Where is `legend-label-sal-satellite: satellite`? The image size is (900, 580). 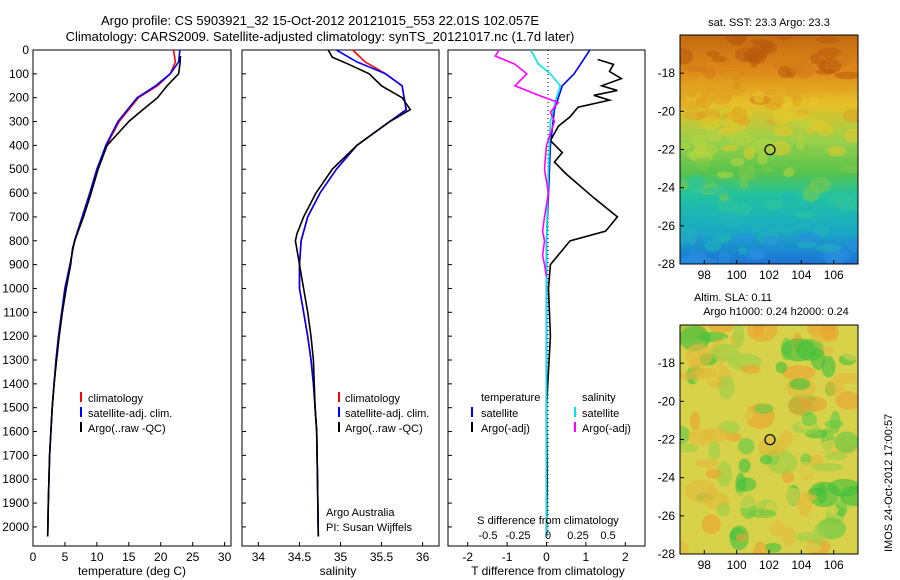 legend-label-sal-satellite: satellite is located at coordinates (600, 414).